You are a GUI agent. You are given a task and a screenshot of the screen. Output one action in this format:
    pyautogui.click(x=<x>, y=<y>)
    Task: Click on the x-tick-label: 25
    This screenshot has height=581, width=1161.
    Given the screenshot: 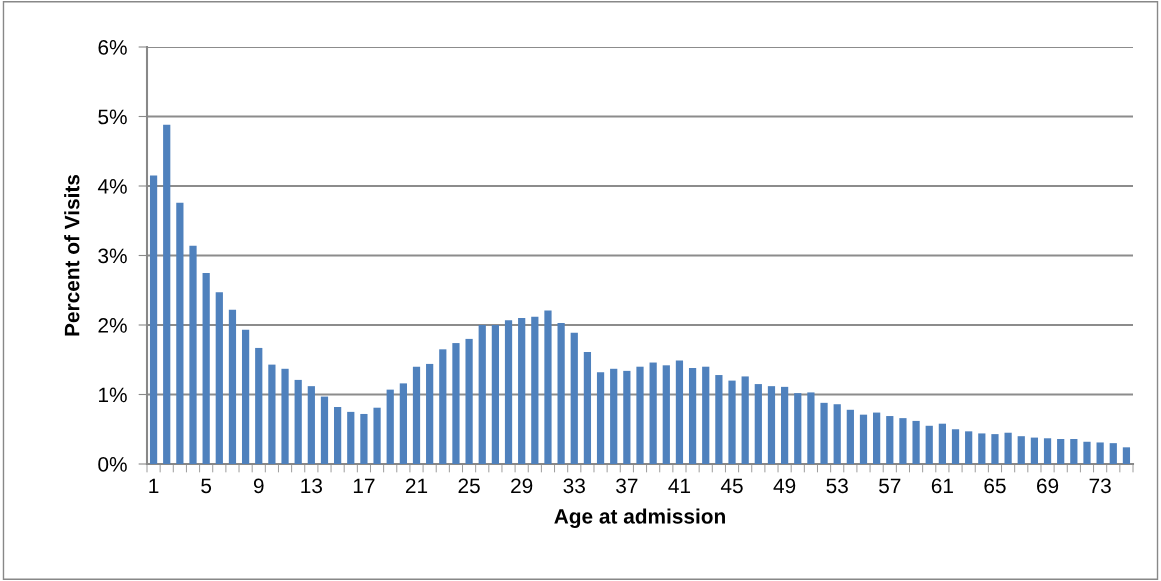 What is the action you would take?
    pyautogui.click(x=469, y=486)
    